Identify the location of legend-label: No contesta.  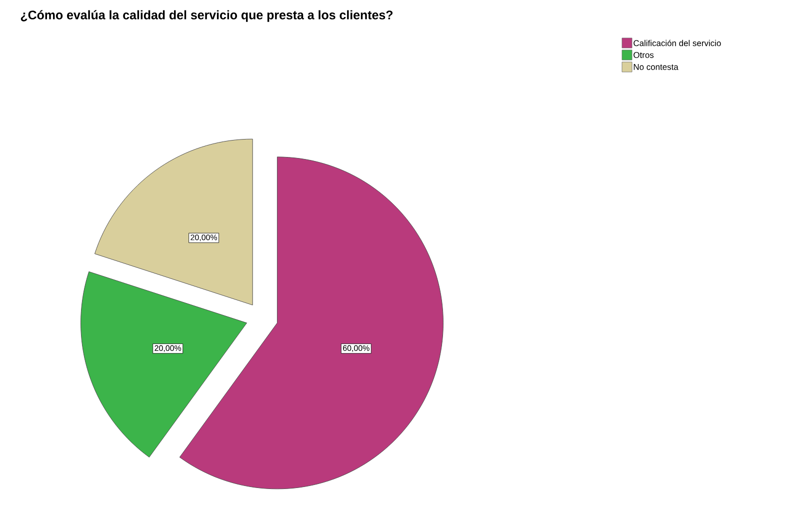
(656, 67).